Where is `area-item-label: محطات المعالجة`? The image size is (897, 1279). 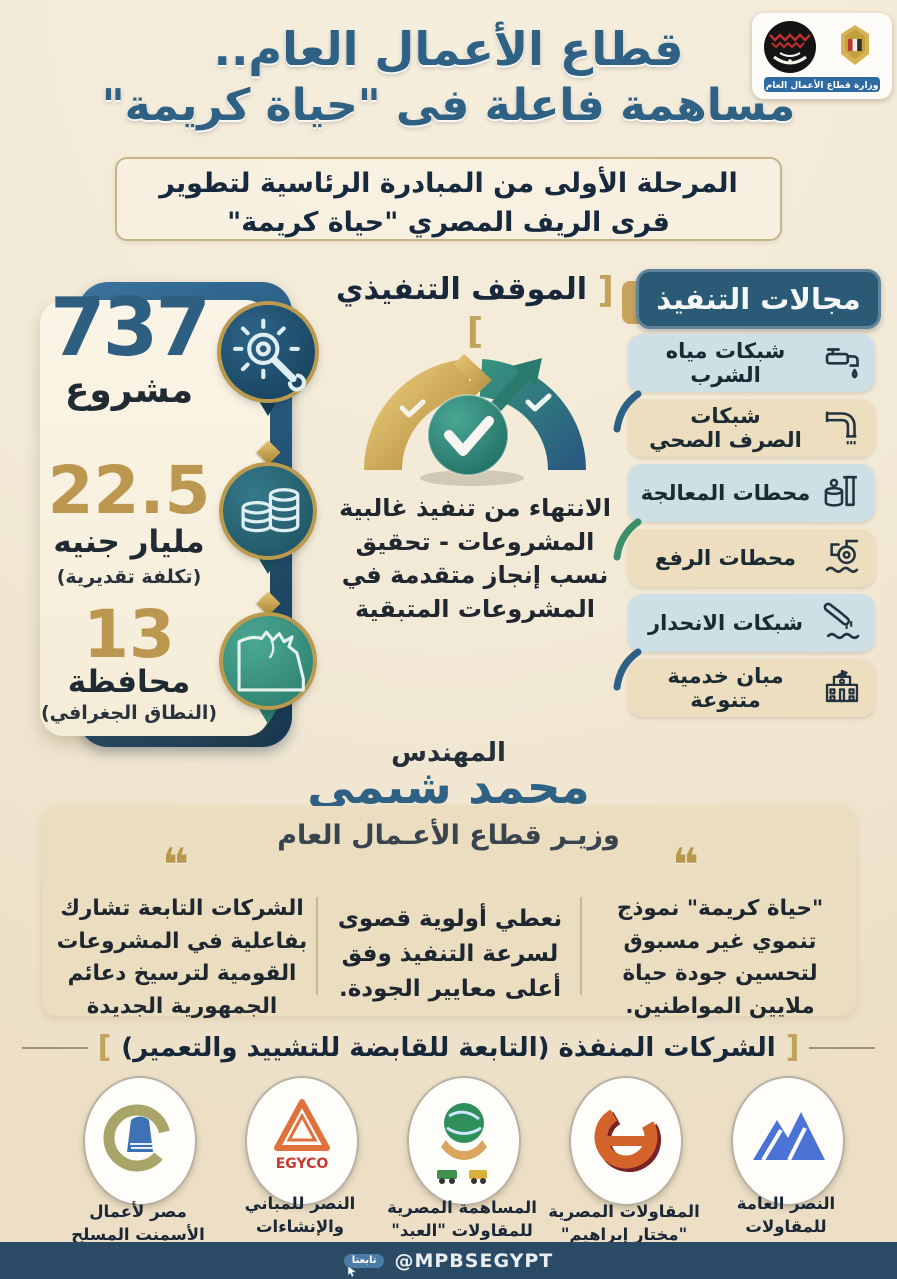 area-item-label: محطات المعالجة is located at coordinates (725, 492).